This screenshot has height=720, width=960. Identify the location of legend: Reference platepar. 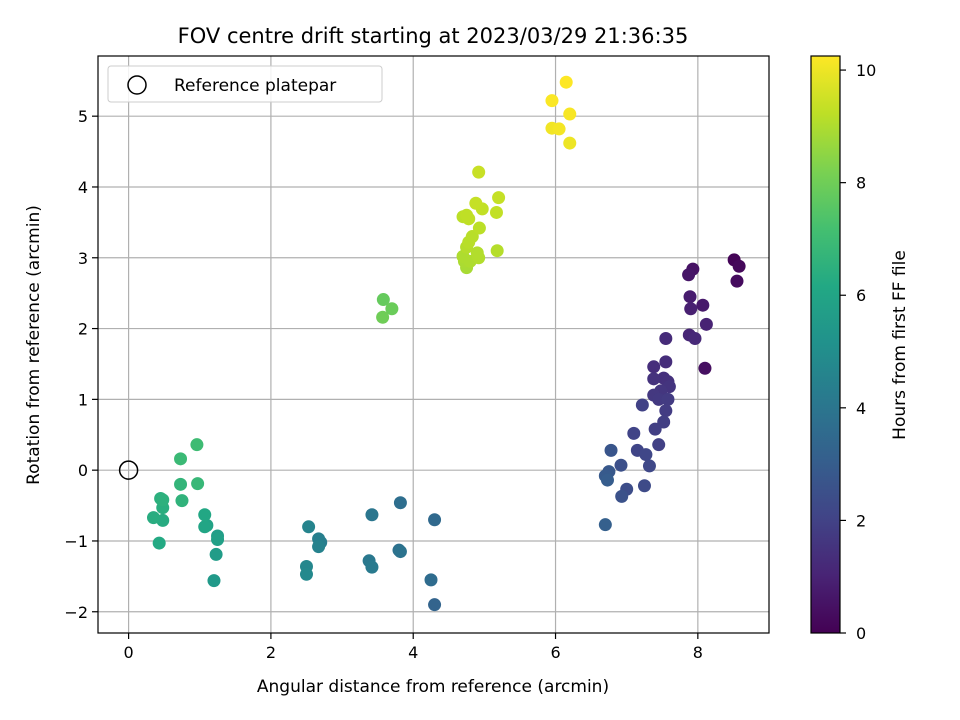
(245, 84).